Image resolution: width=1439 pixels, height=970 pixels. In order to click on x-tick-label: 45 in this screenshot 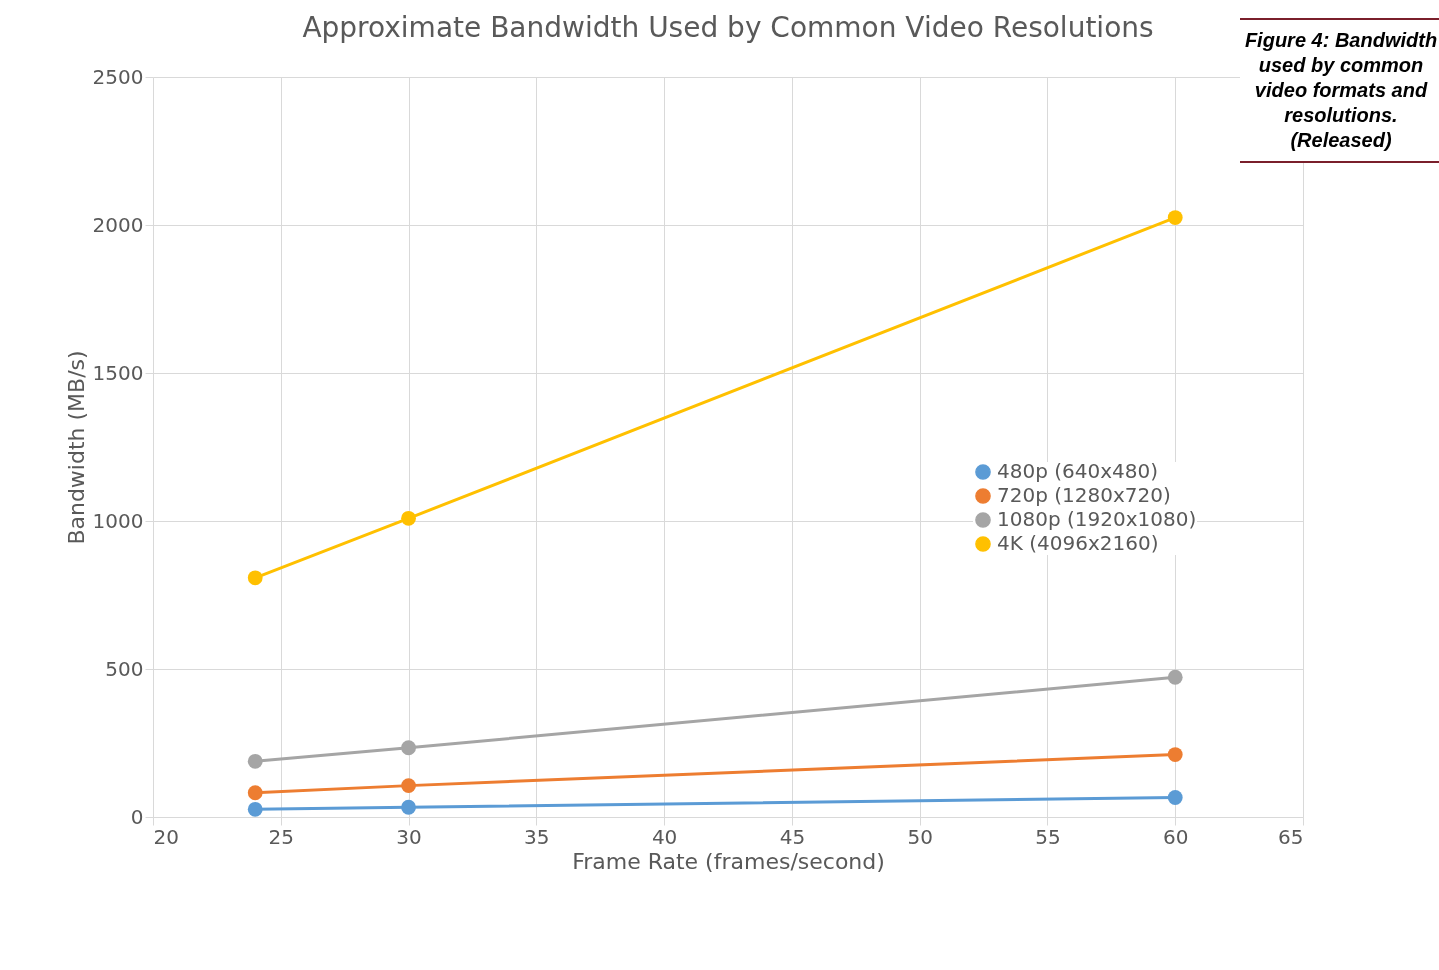, I will do `click(792, 836)`.